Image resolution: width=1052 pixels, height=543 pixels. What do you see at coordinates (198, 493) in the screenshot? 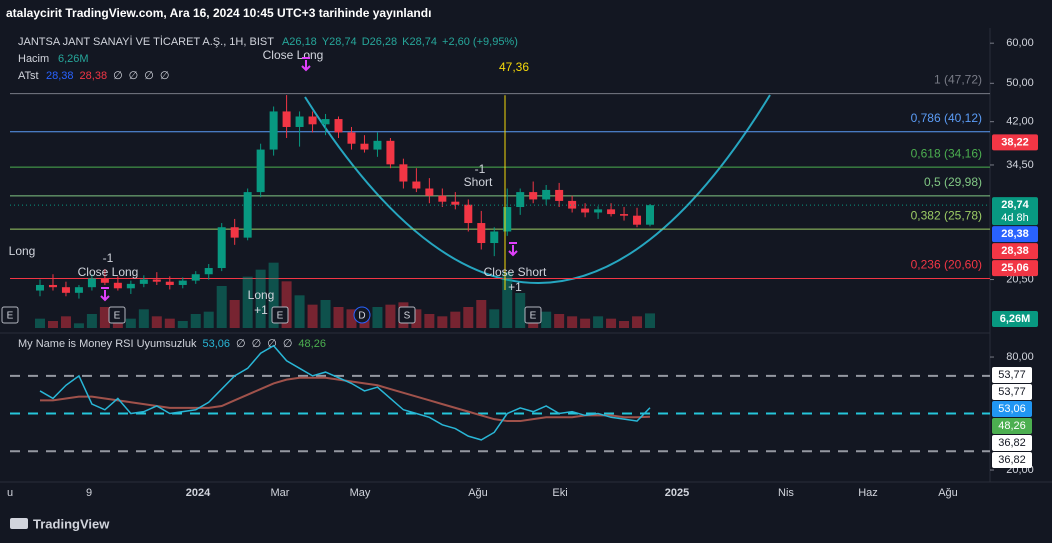
I see `x-tick-label: 2024` at bounding box center [198, 493].